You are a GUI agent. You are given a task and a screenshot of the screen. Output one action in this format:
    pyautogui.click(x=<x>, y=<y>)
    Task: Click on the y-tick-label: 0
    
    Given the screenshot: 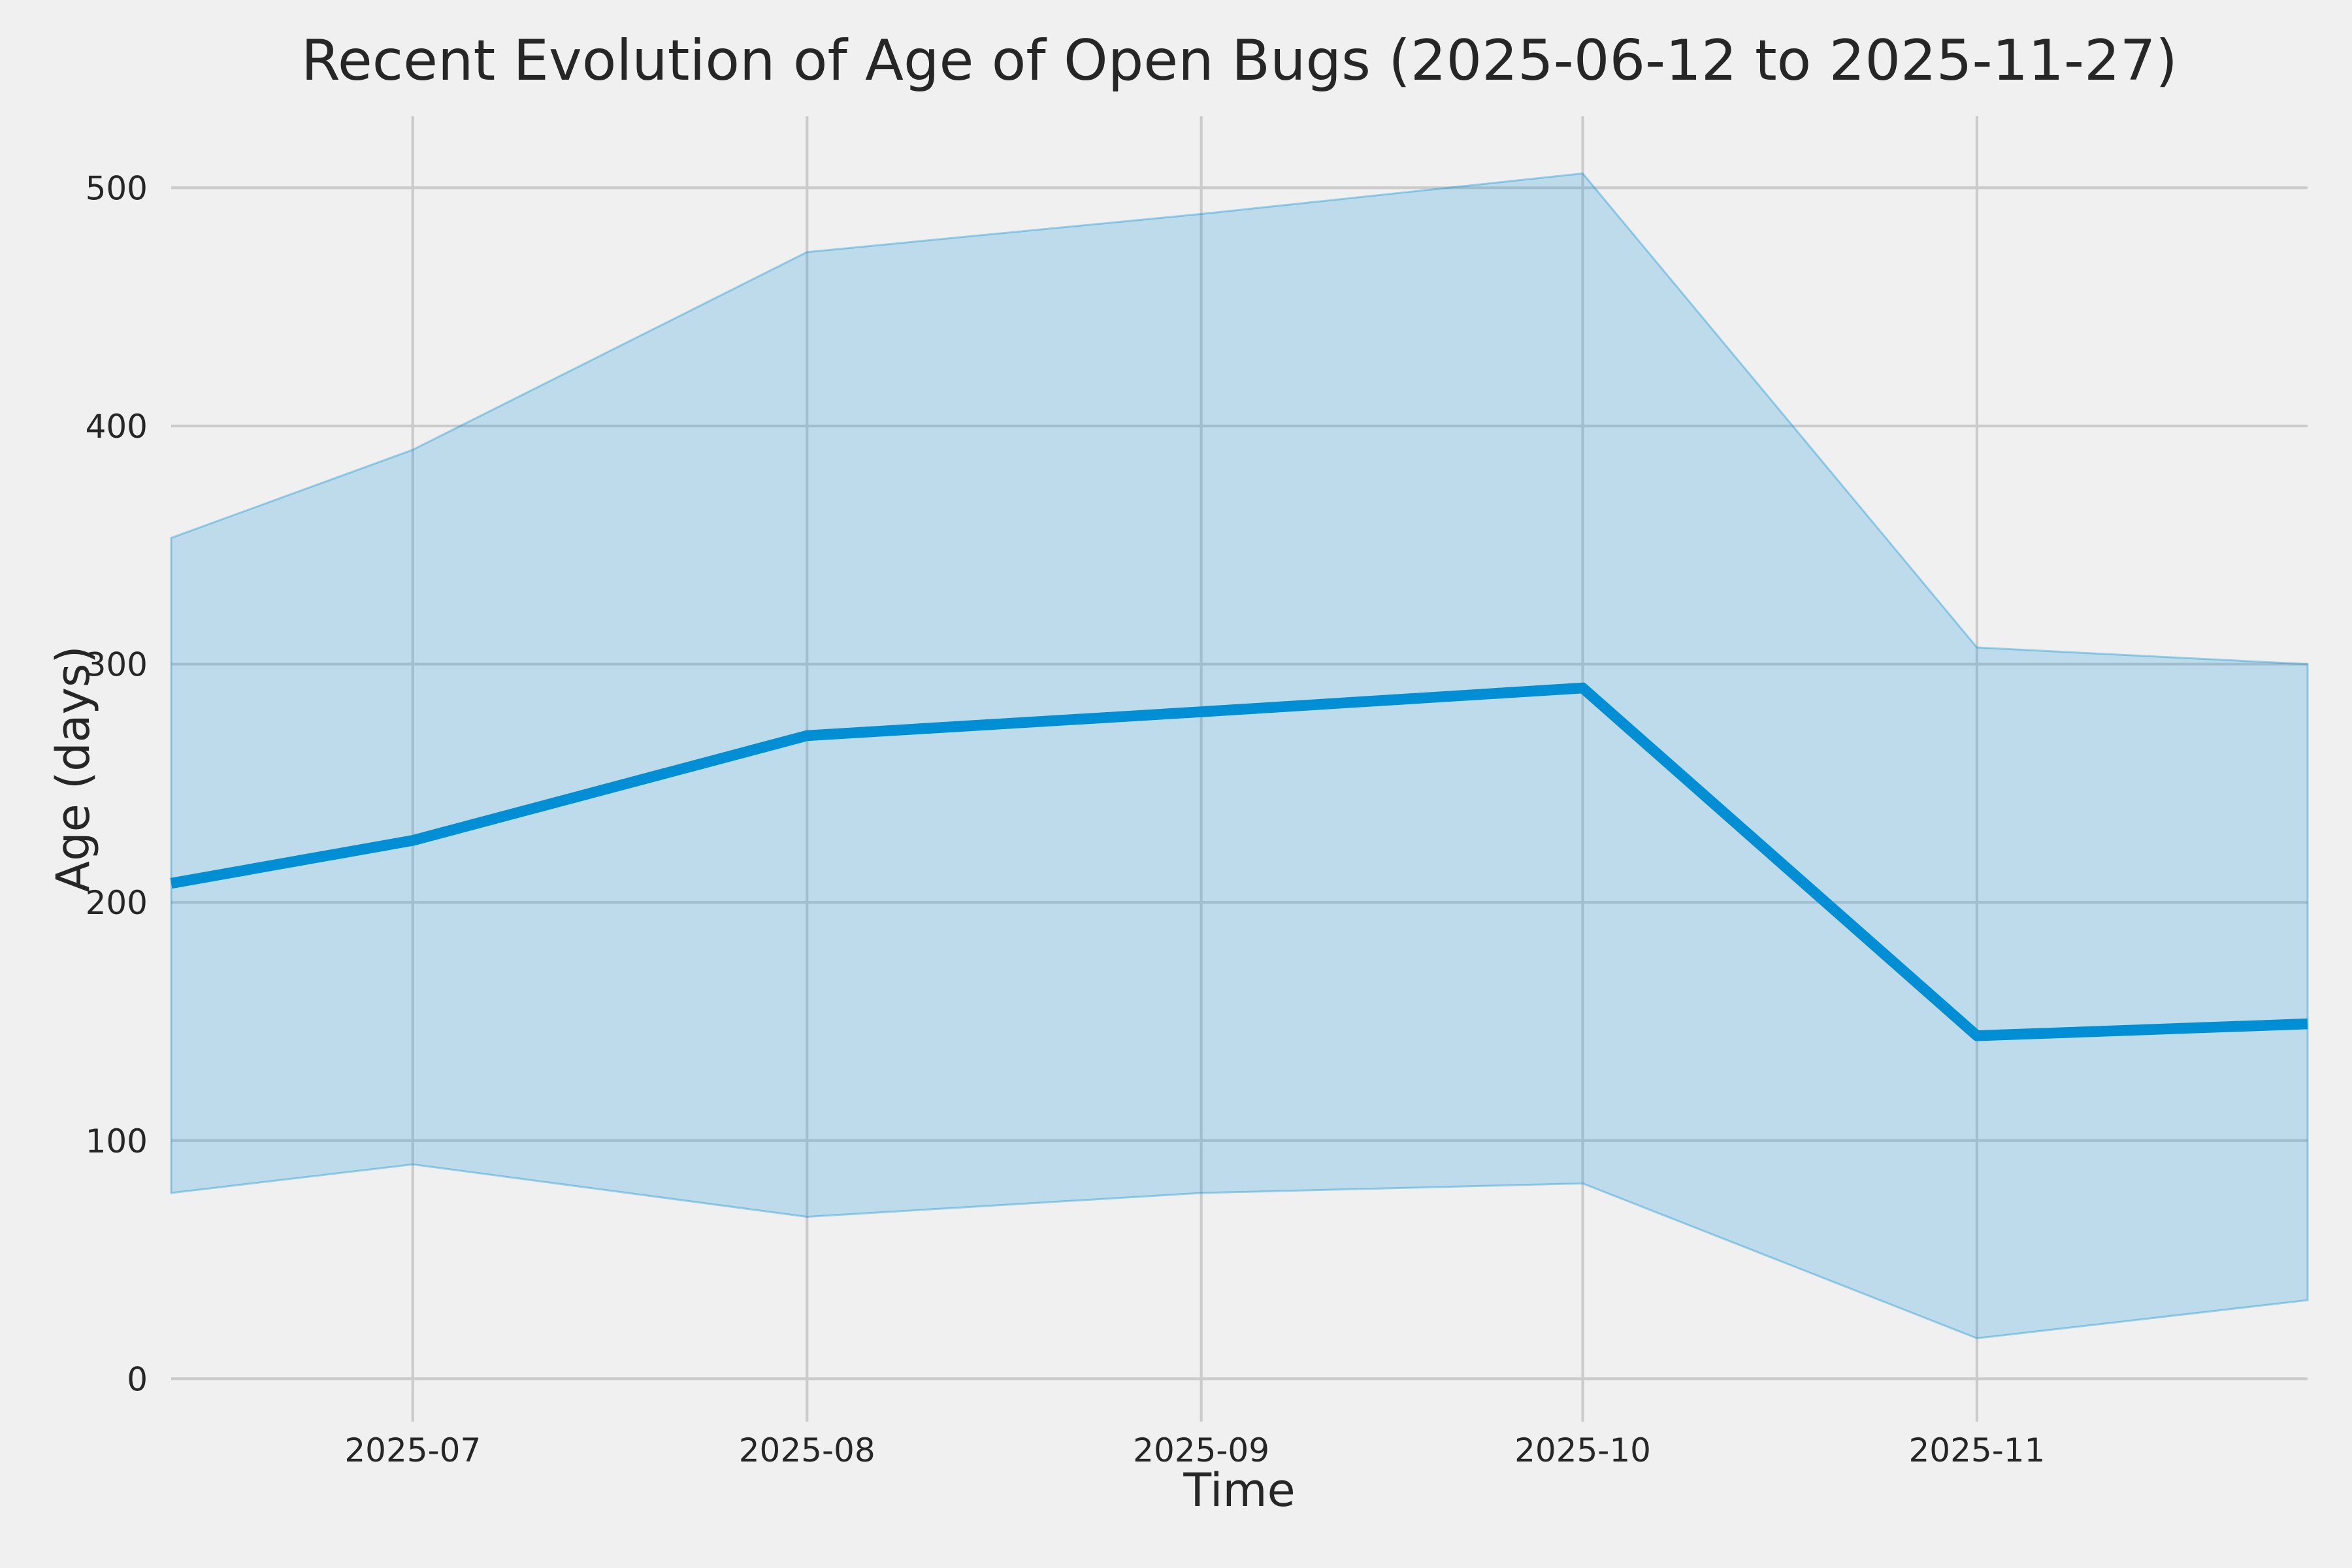 What is the action you would take?
    pyautogui.click(x=137, y=1379)
    